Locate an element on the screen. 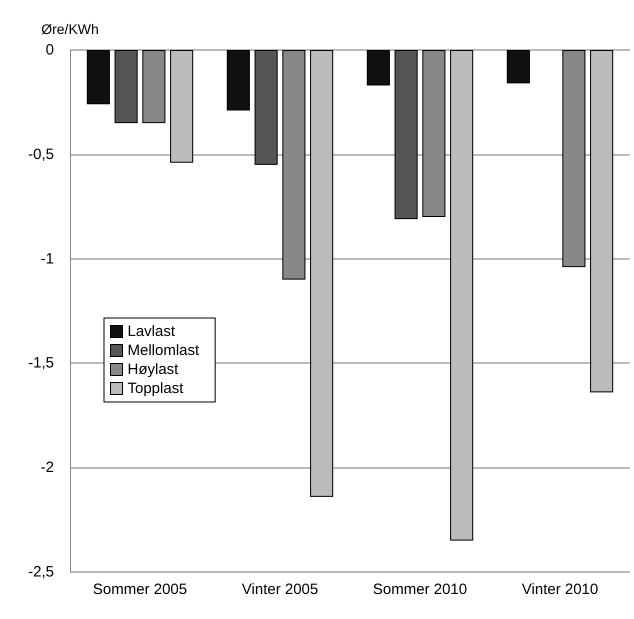  legend-label: Høylast is located at coordinates (154, 369).